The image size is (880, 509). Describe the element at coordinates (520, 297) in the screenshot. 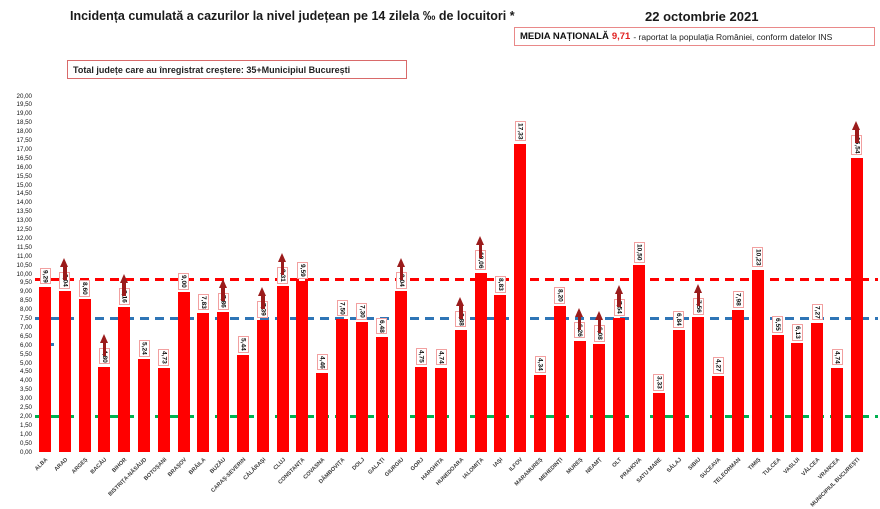

I see `bar-ilfov` at that location.